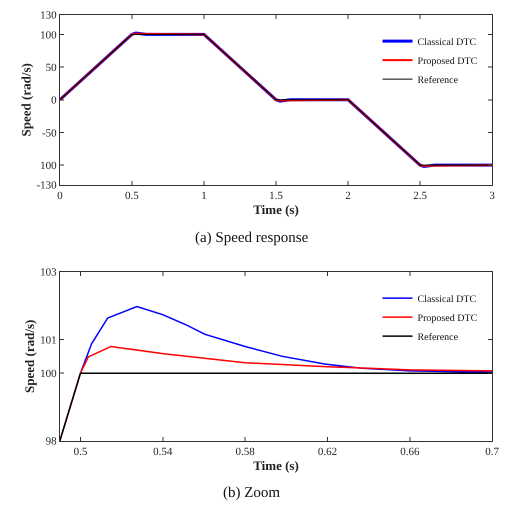  Describe the element at coordinates (348, 196) in the screenshot. I see `x-tick-label: 2` at that location.